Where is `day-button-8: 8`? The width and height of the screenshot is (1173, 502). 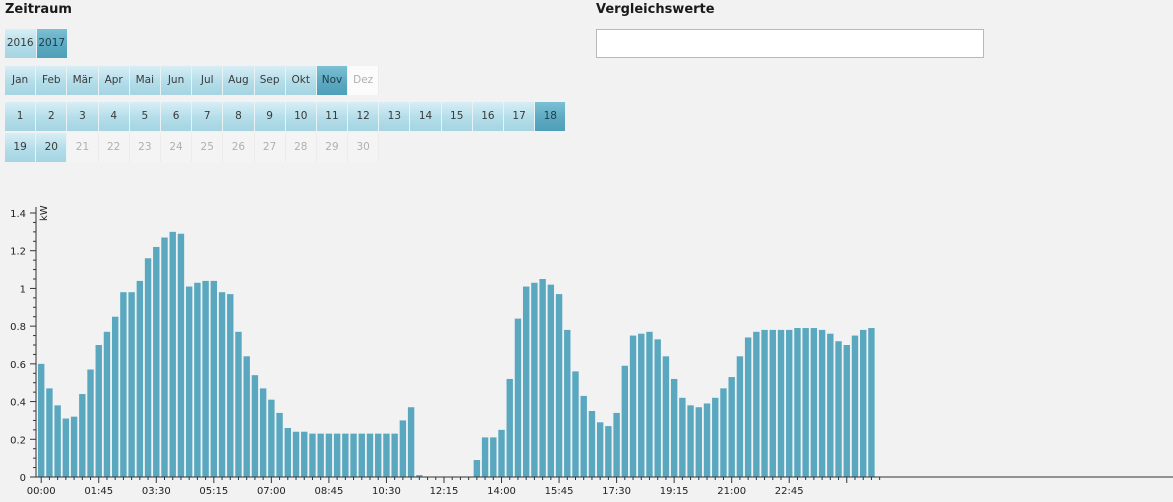 day-button-8: 8 is located at coordinates (239, 116).